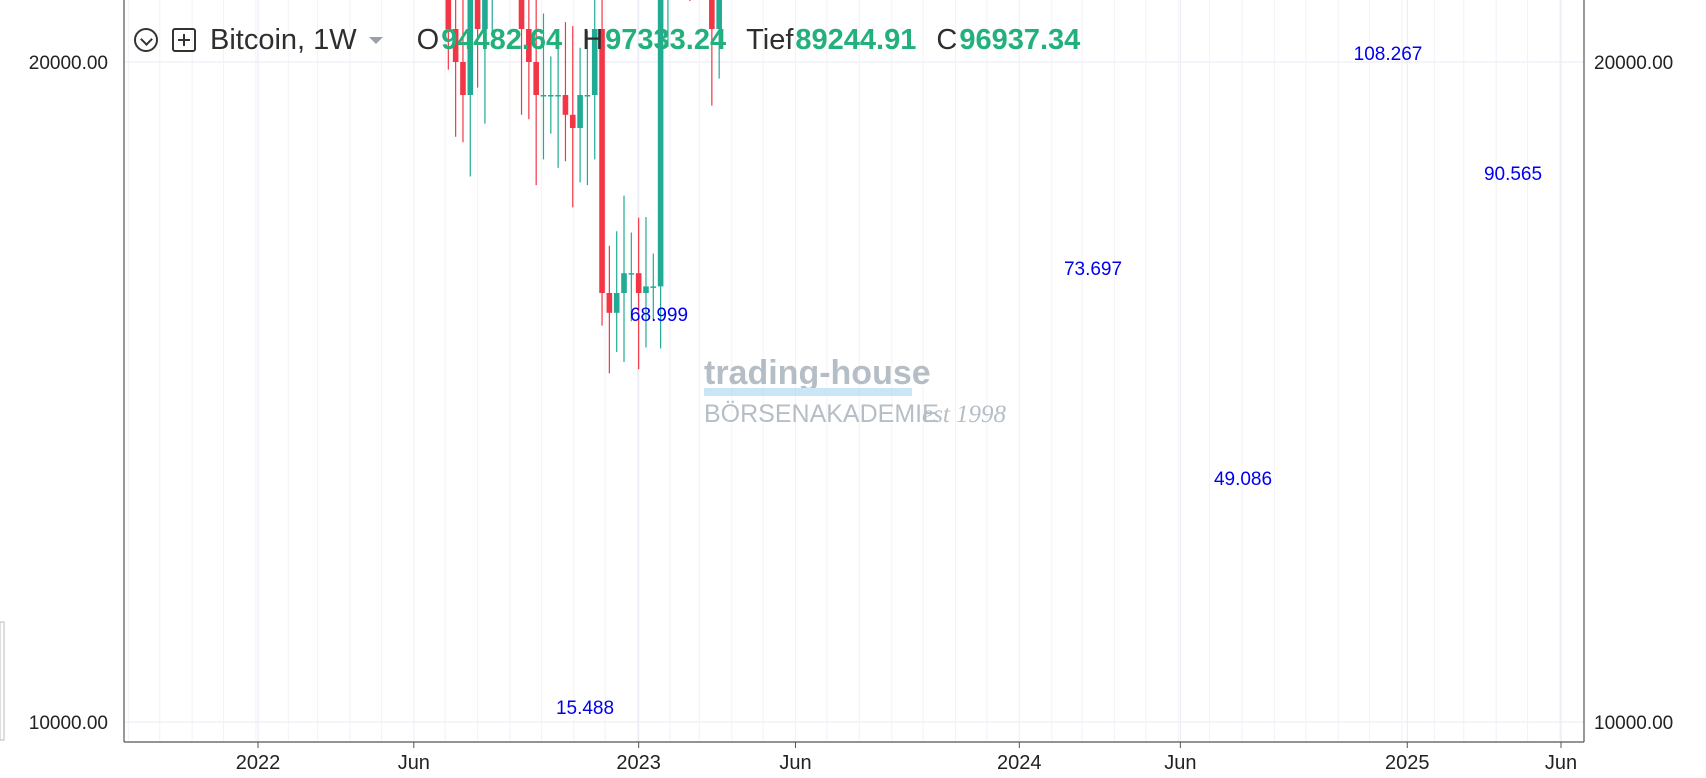  I want to click on panel-edge, so click(2, 681).